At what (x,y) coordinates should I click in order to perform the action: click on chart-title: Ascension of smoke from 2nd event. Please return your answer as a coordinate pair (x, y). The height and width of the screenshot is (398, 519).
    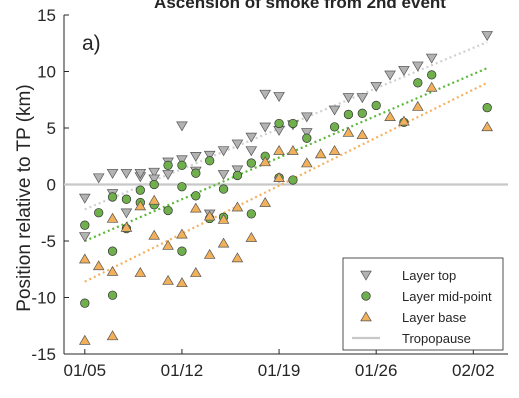
    Looking at the image, I should click on (300, 6).